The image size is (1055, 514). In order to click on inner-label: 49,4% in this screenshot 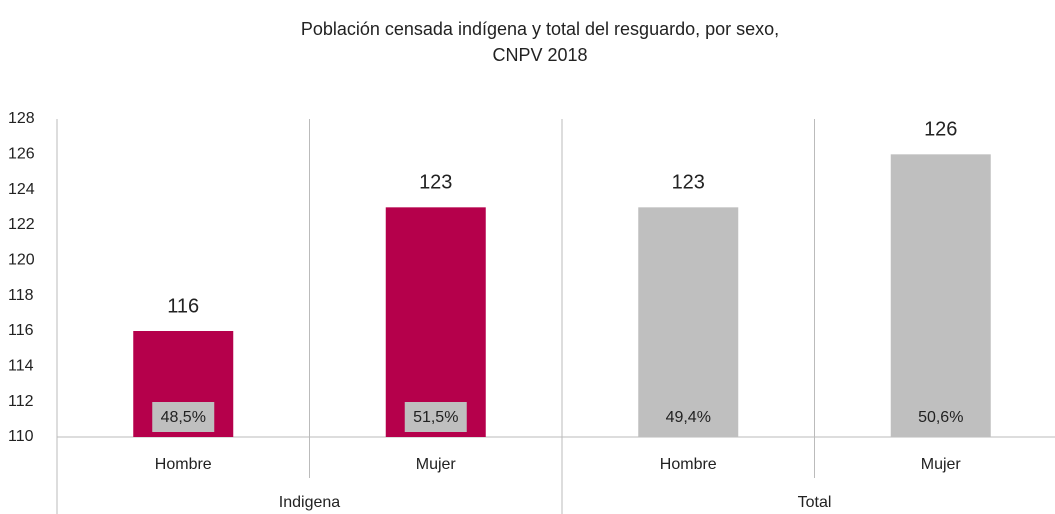, I will do `click(688, 417)`.